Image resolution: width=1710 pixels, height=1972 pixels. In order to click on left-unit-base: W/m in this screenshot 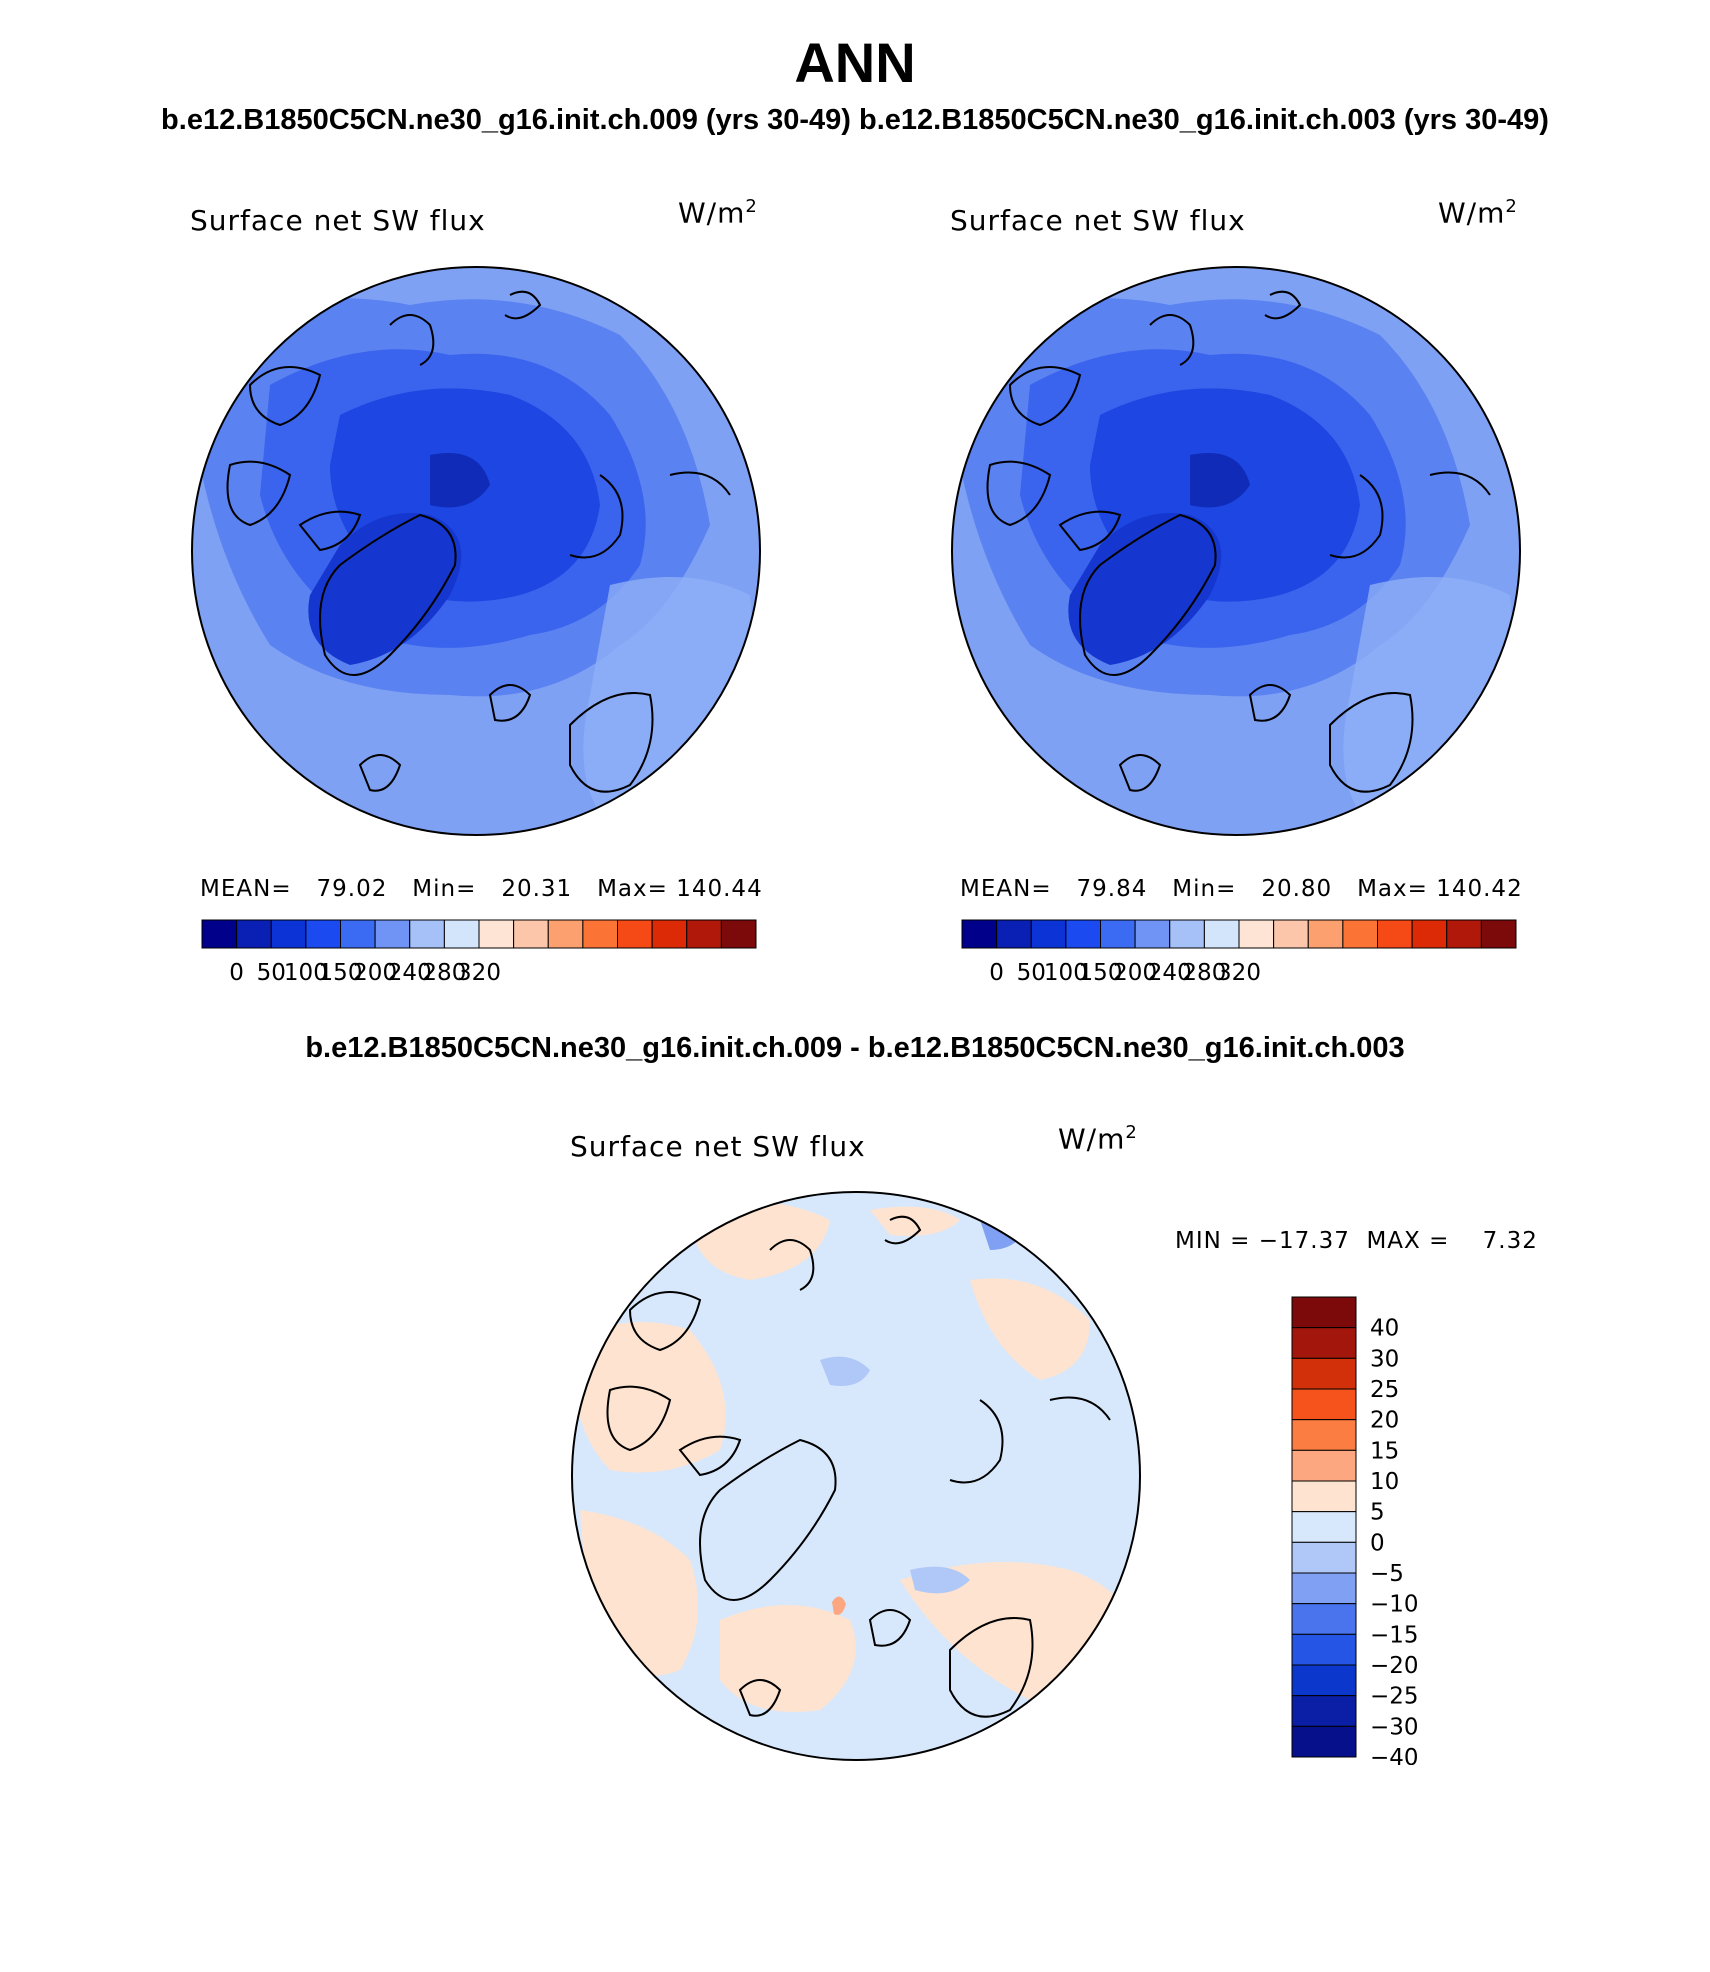, I will do `click(712, 213)`.